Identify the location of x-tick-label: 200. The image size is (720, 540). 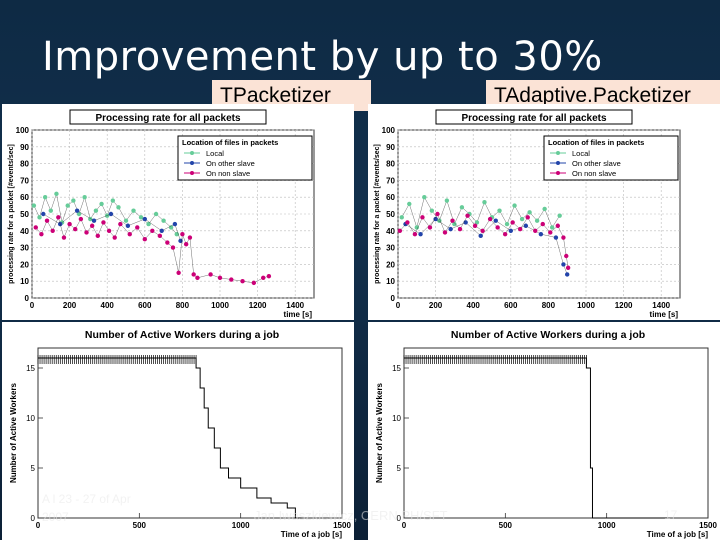
(70, 305).